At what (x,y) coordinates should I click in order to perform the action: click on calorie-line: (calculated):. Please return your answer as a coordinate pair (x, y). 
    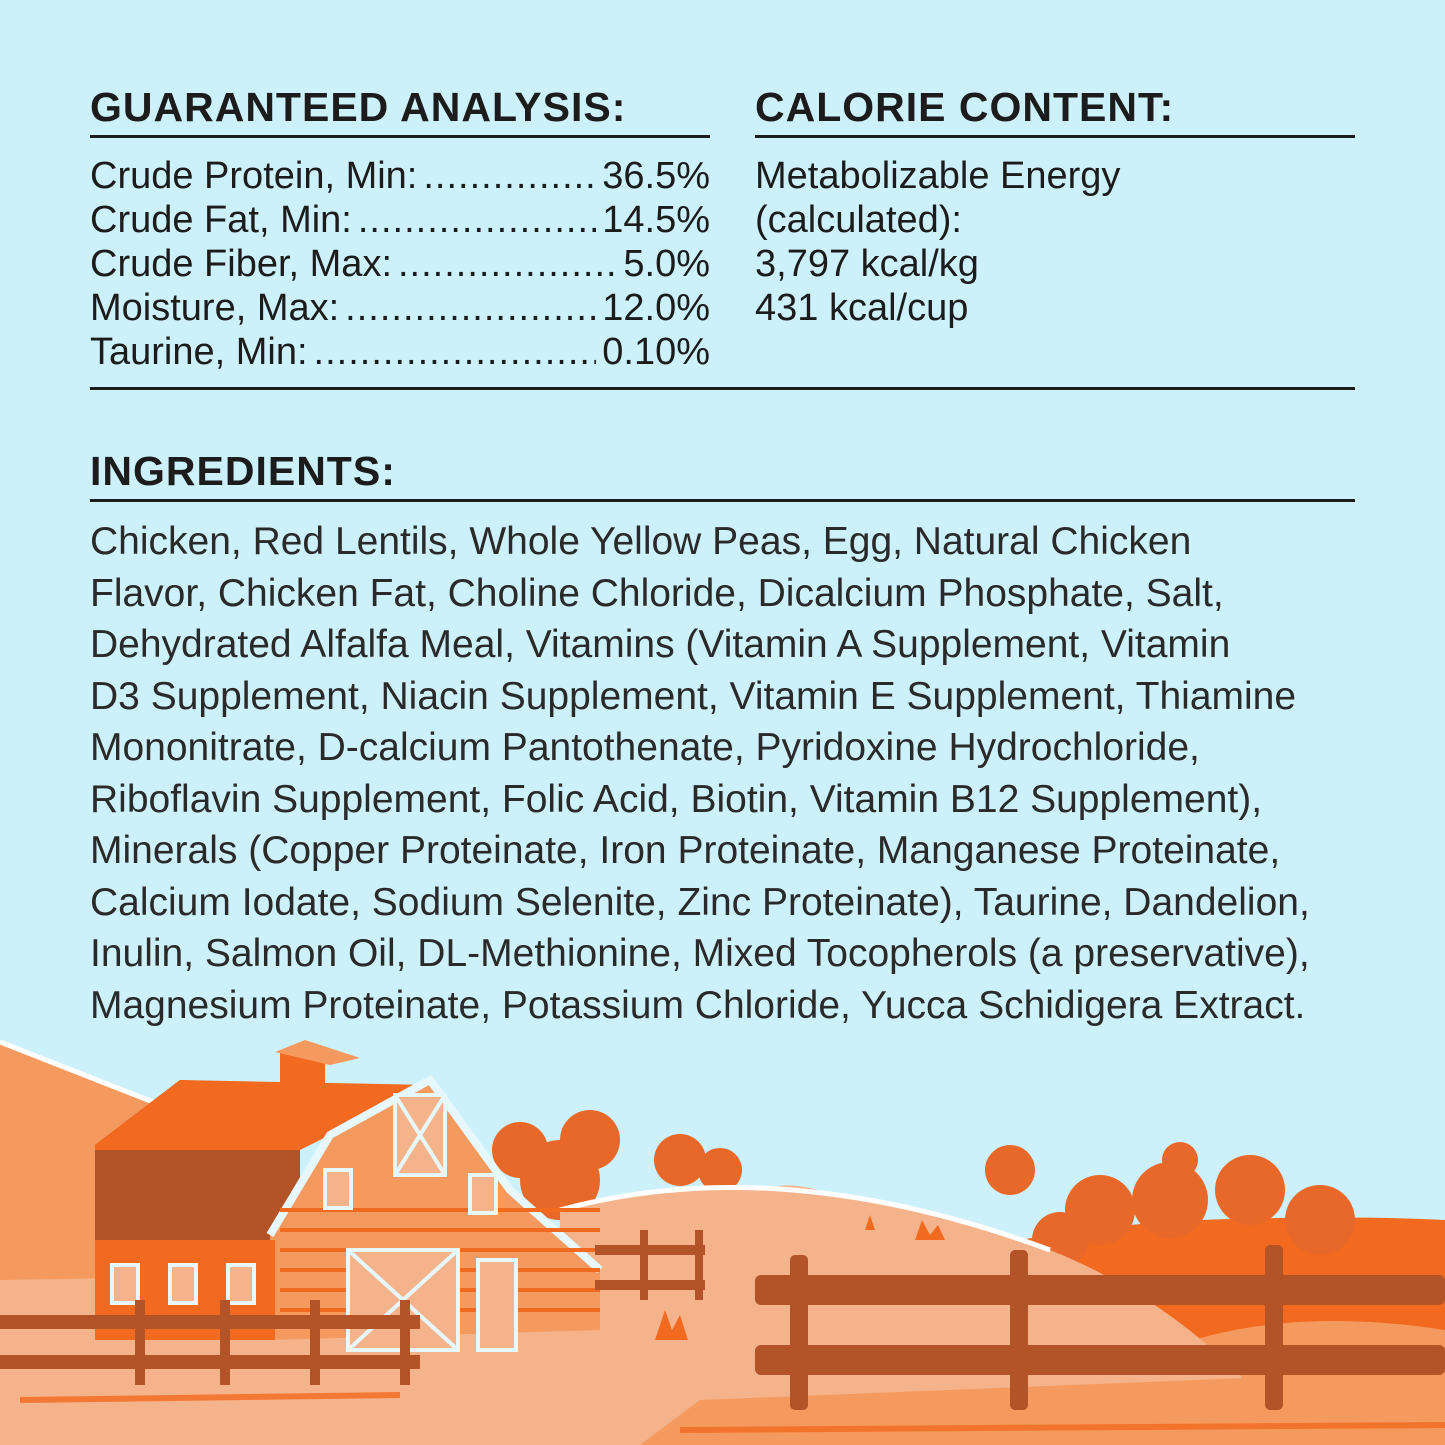
    Looking at the image, I should click on (858, 220).